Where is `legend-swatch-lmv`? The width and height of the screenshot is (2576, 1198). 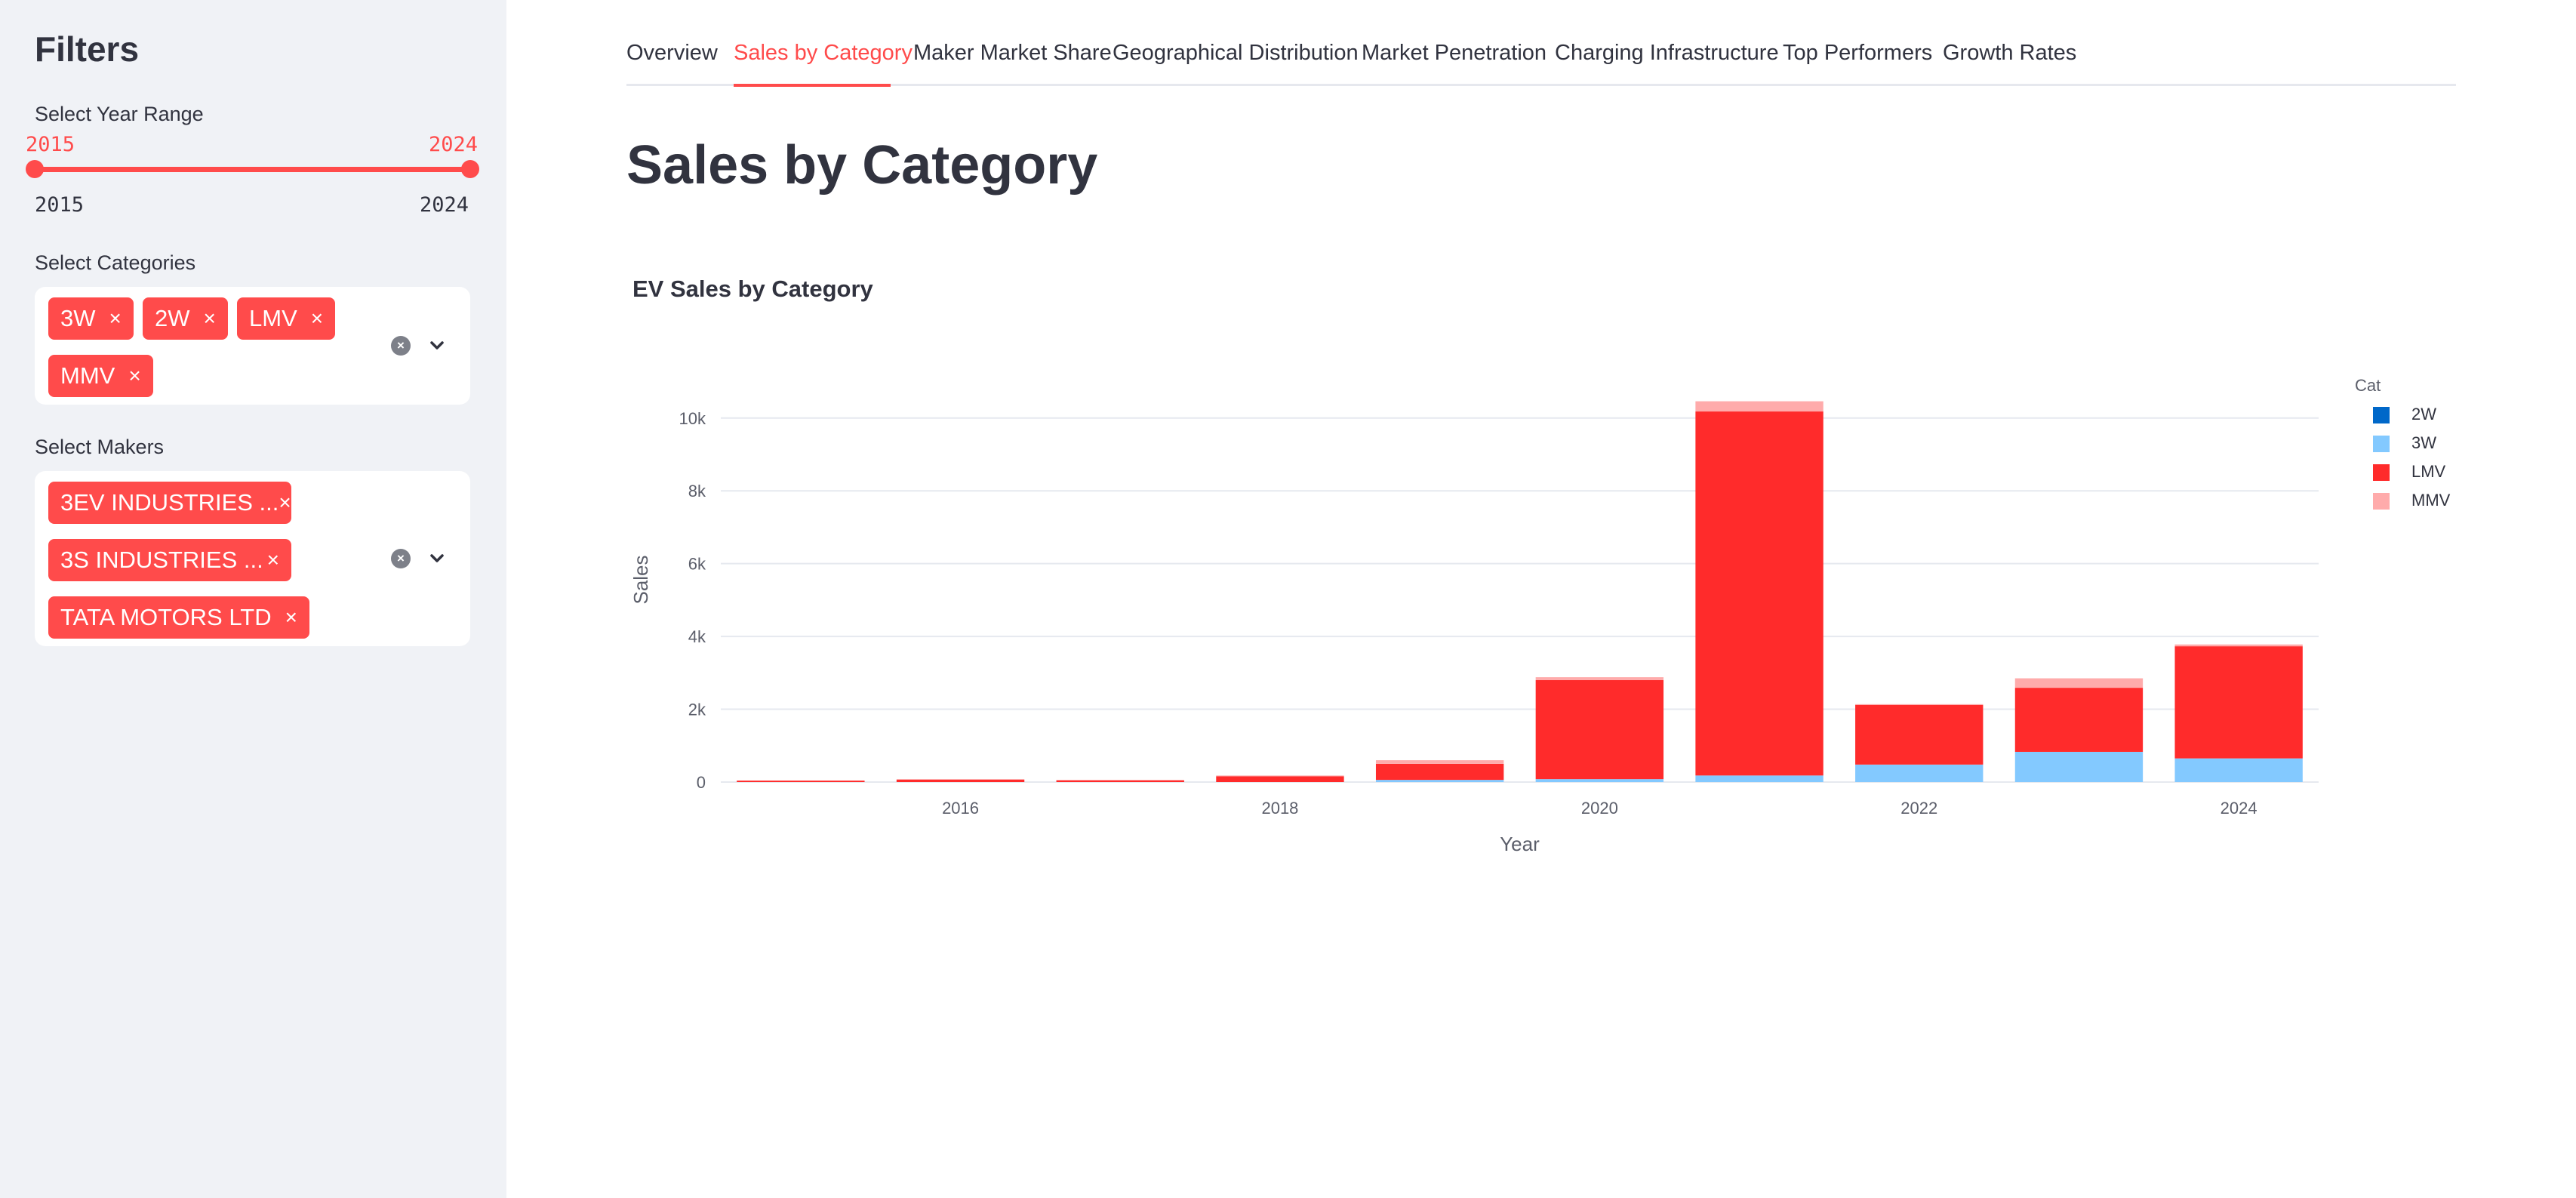
legend-swatch-lmv is located at coordinates (2381, 472).